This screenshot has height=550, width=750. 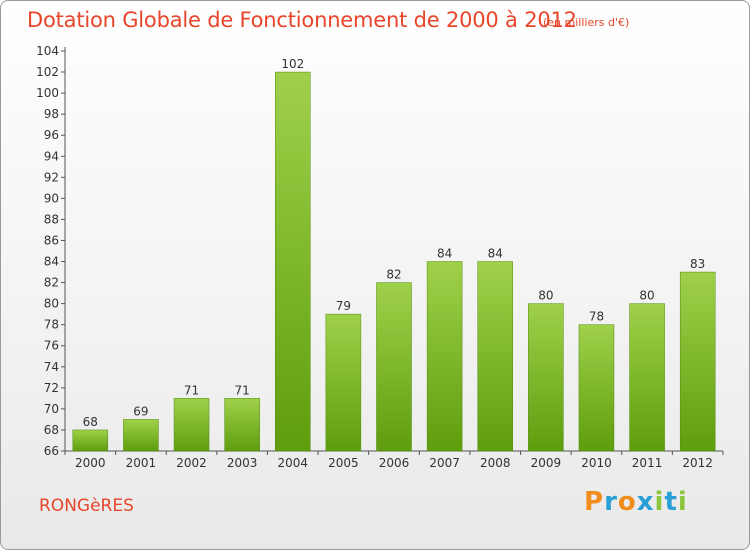 What do you see at coordinates (47, 93) in the screenshot?
I see `y-tick-label: 100` at bounding box center [47, 93].